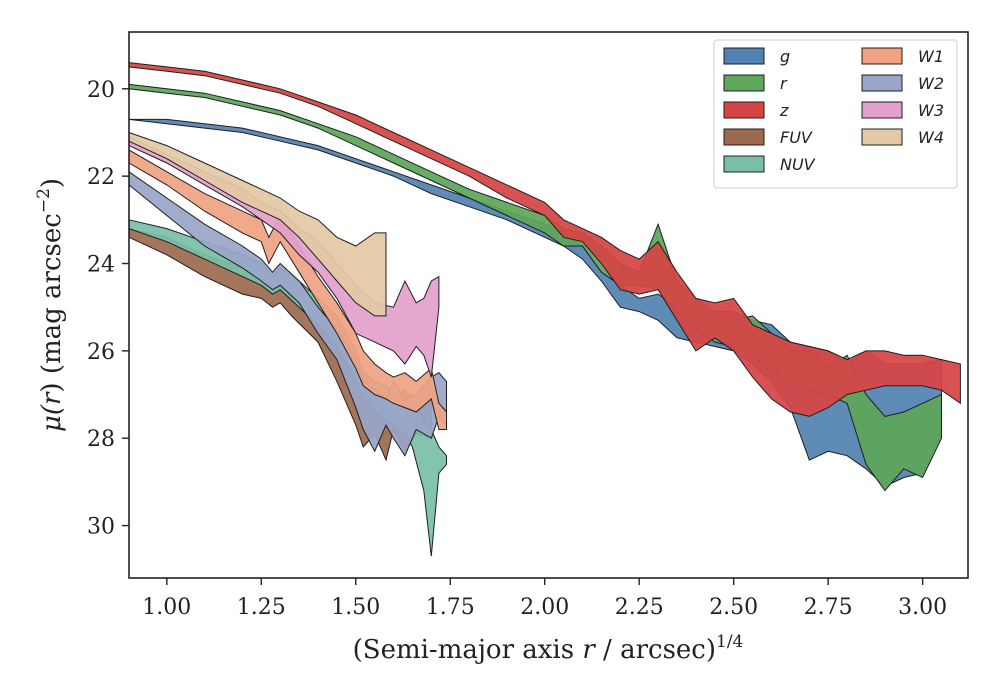 This screenshot has width=1000, height=700. I want to click on y-tick-label: 22, so click(101, 177).